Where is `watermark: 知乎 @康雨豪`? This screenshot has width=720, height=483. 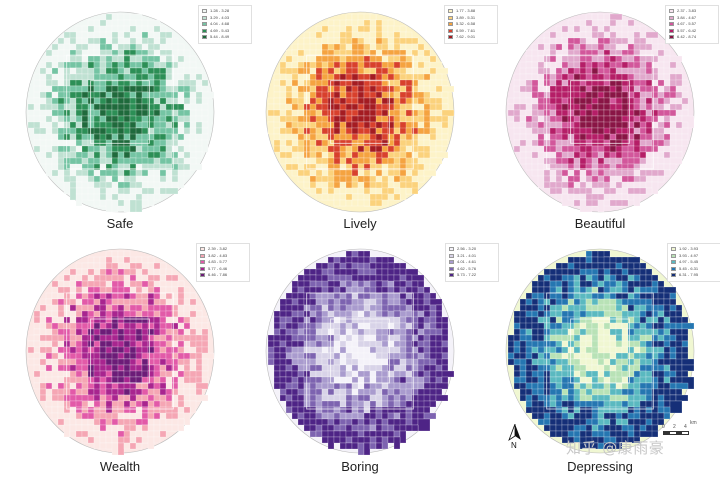
watermark: 知乎 @康雨豪 is located at coordinates (615, 448).